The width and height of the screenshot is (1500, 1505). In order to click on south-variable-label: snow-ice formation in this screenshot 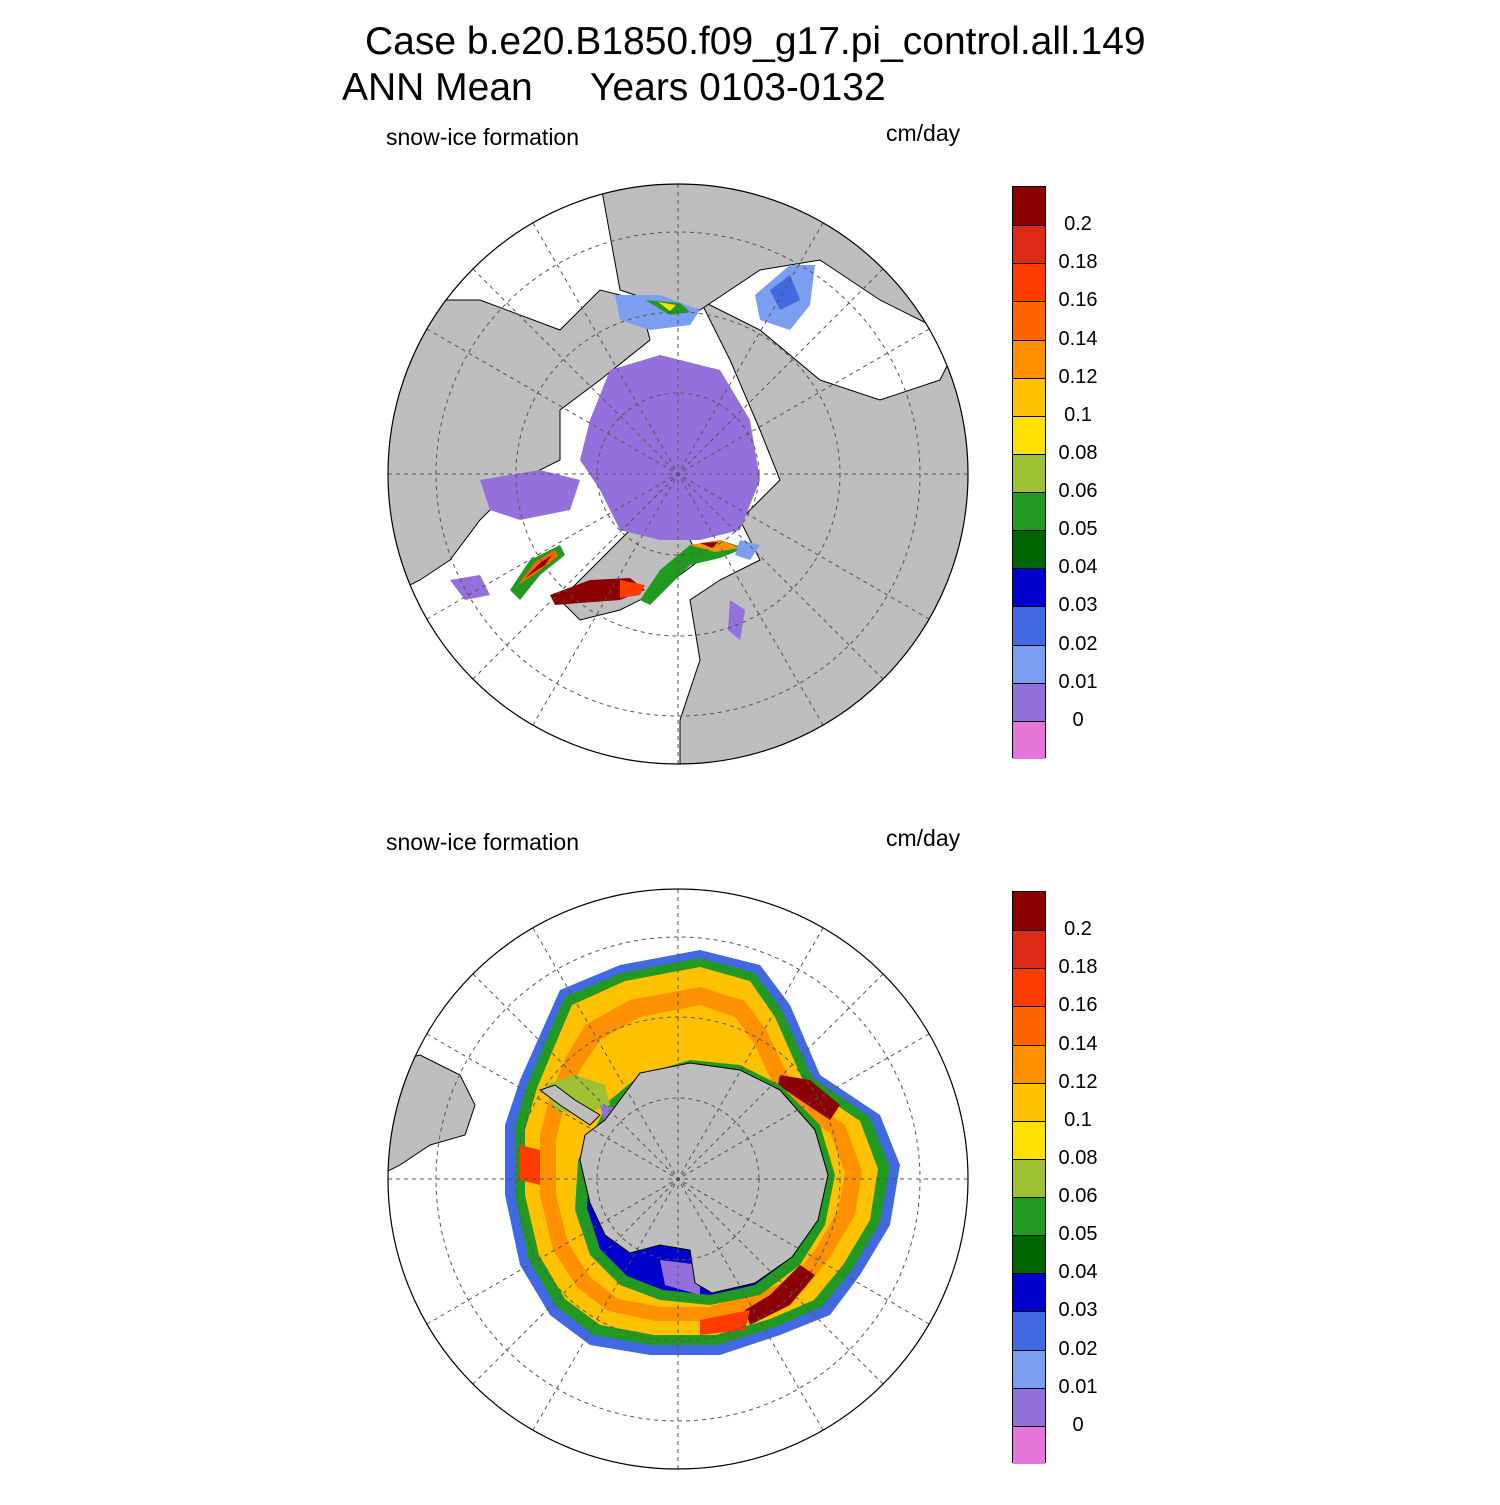, I will do `click(483, 842)`.